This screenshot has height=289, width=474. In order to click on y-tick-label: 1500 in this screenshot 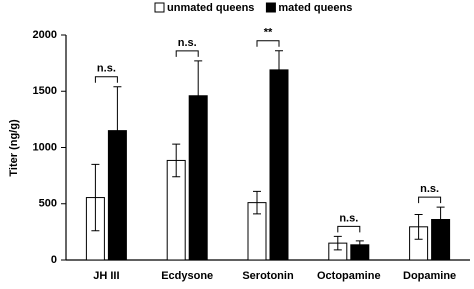, I will do `click(45, 91)`.